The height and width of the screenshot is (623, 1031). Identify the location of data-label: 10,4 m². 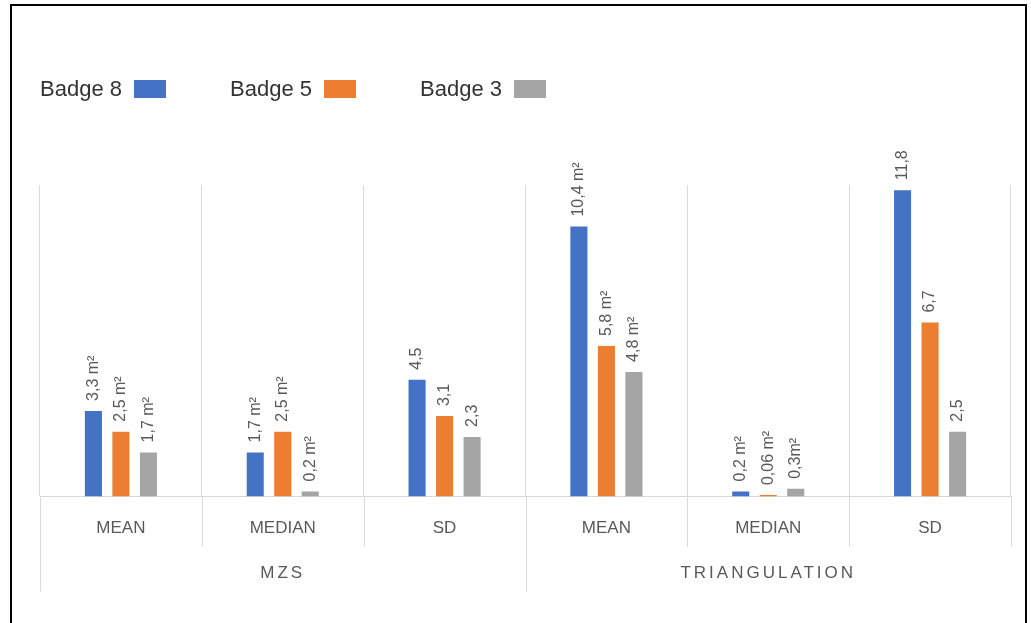
(578, 189).